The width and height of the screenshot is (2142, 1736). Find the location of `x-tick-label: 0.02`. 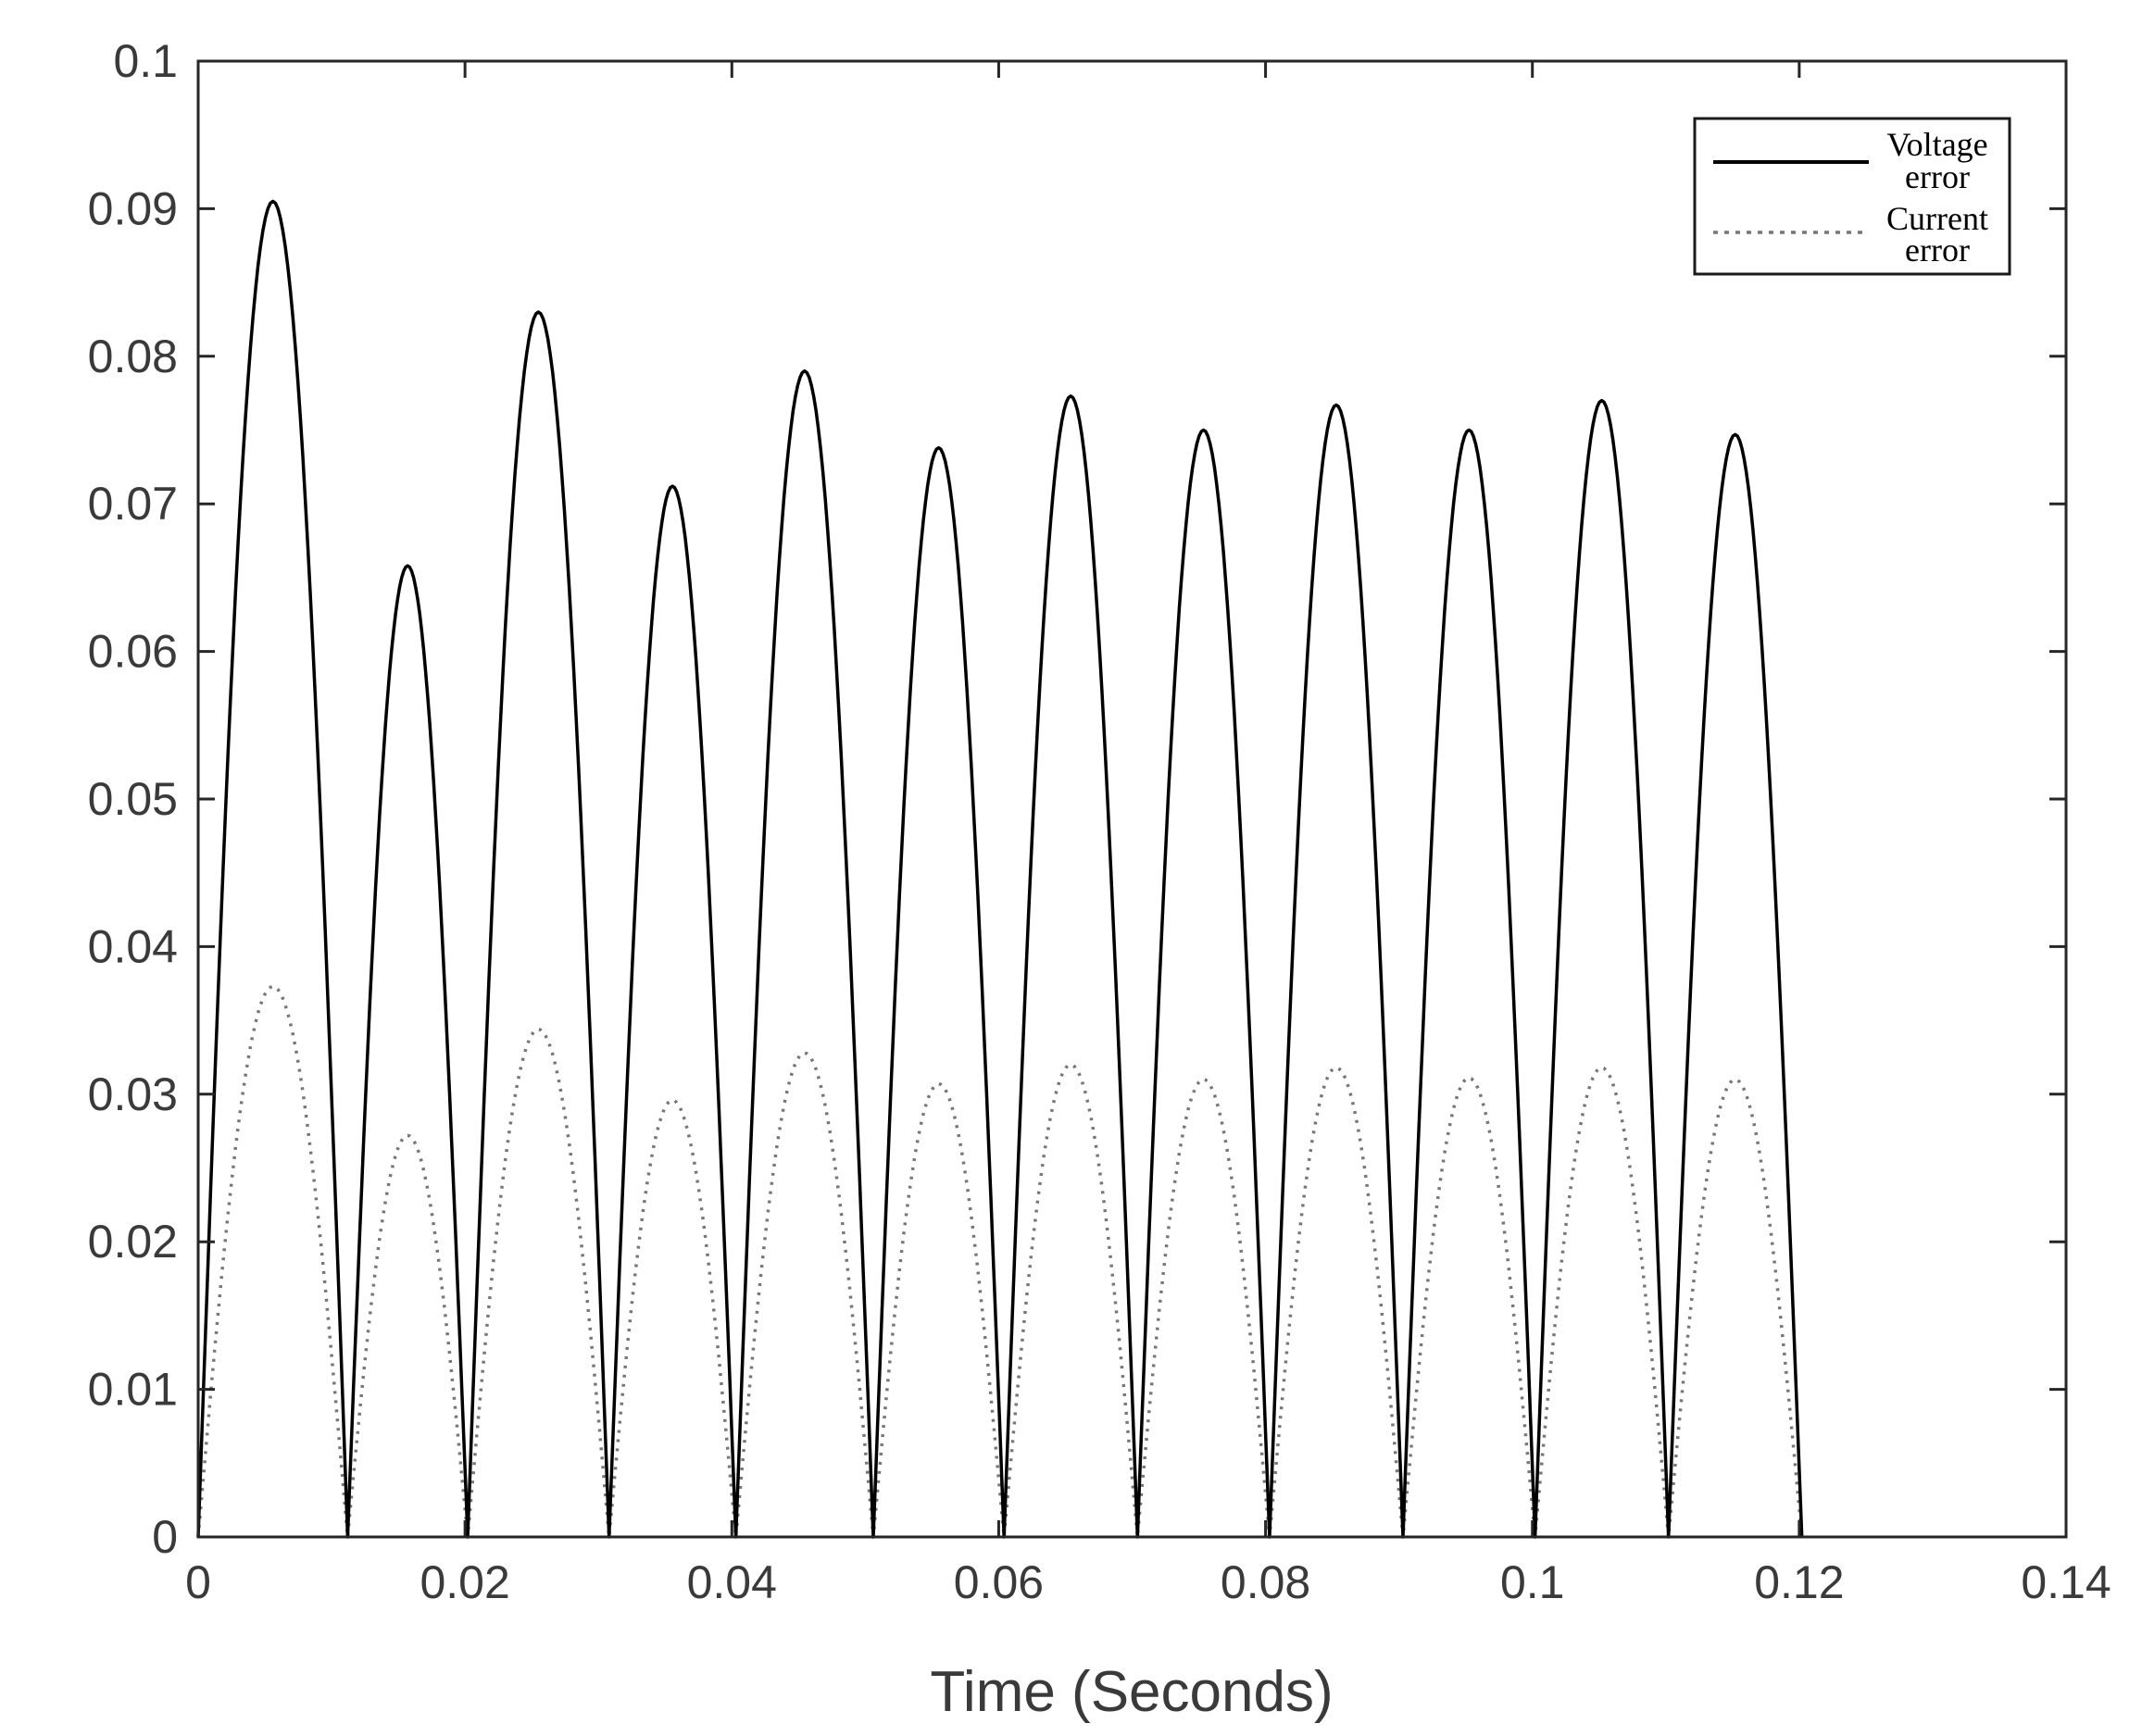

x-tick-label: 0.02 is located at coordinates (464, 1582).